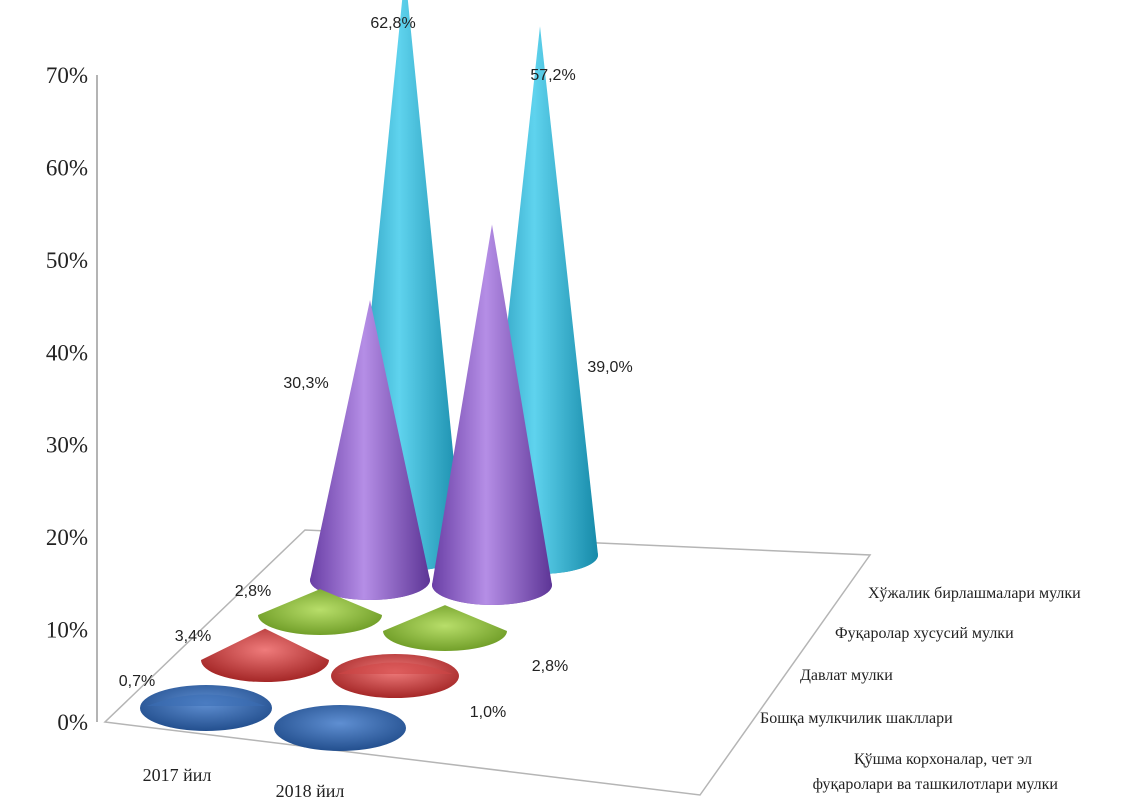 Image resolution: width=1143 pixels, height=800 pixels. I want to click on series-label: Фуқаролар хусусий мулки, so click(924, 633).